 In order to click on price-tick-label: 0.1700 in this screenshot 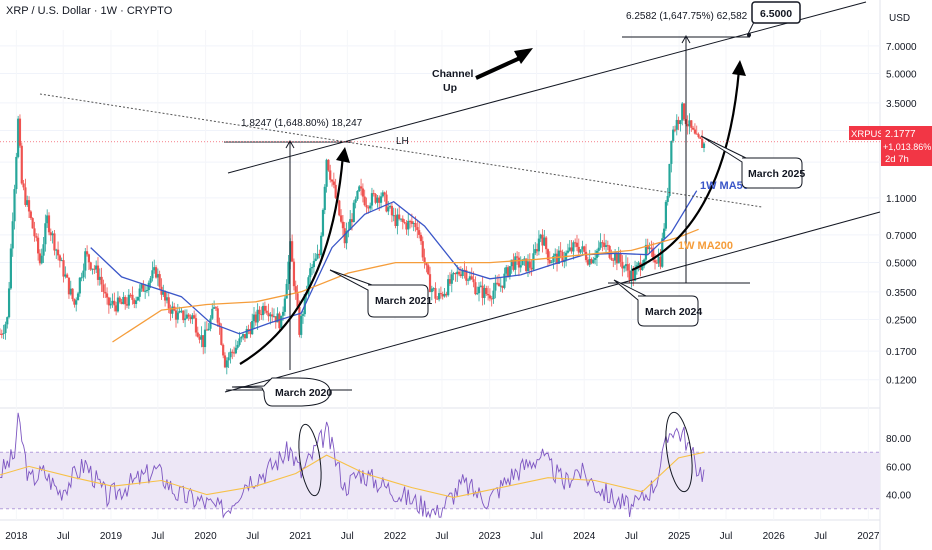, I will do `click(901, 352)`.